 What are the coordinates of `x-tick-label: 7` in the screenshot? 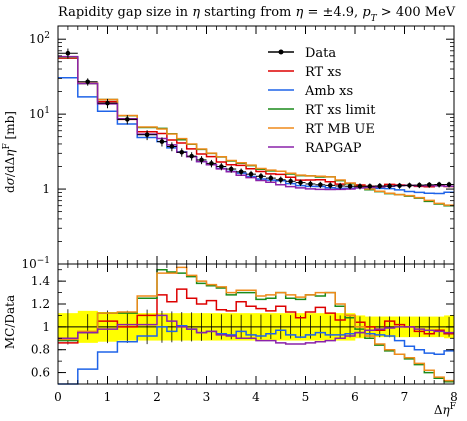 It's located at (405, 397).